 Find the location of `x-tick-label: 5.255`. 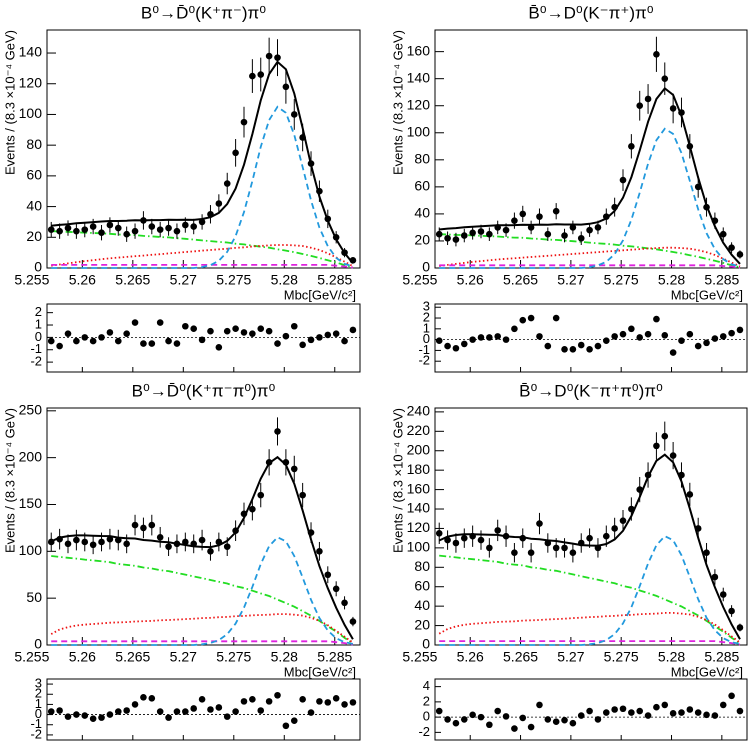

x-tick-label: 5.255 is located at coordinates (419, 657).